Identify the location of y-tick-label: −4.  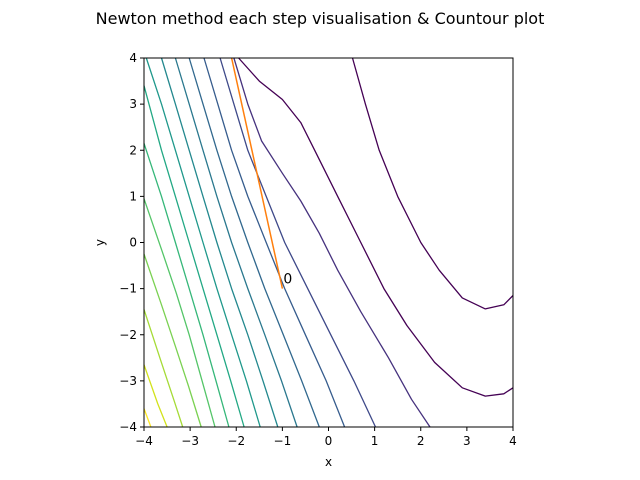
(128, 427).